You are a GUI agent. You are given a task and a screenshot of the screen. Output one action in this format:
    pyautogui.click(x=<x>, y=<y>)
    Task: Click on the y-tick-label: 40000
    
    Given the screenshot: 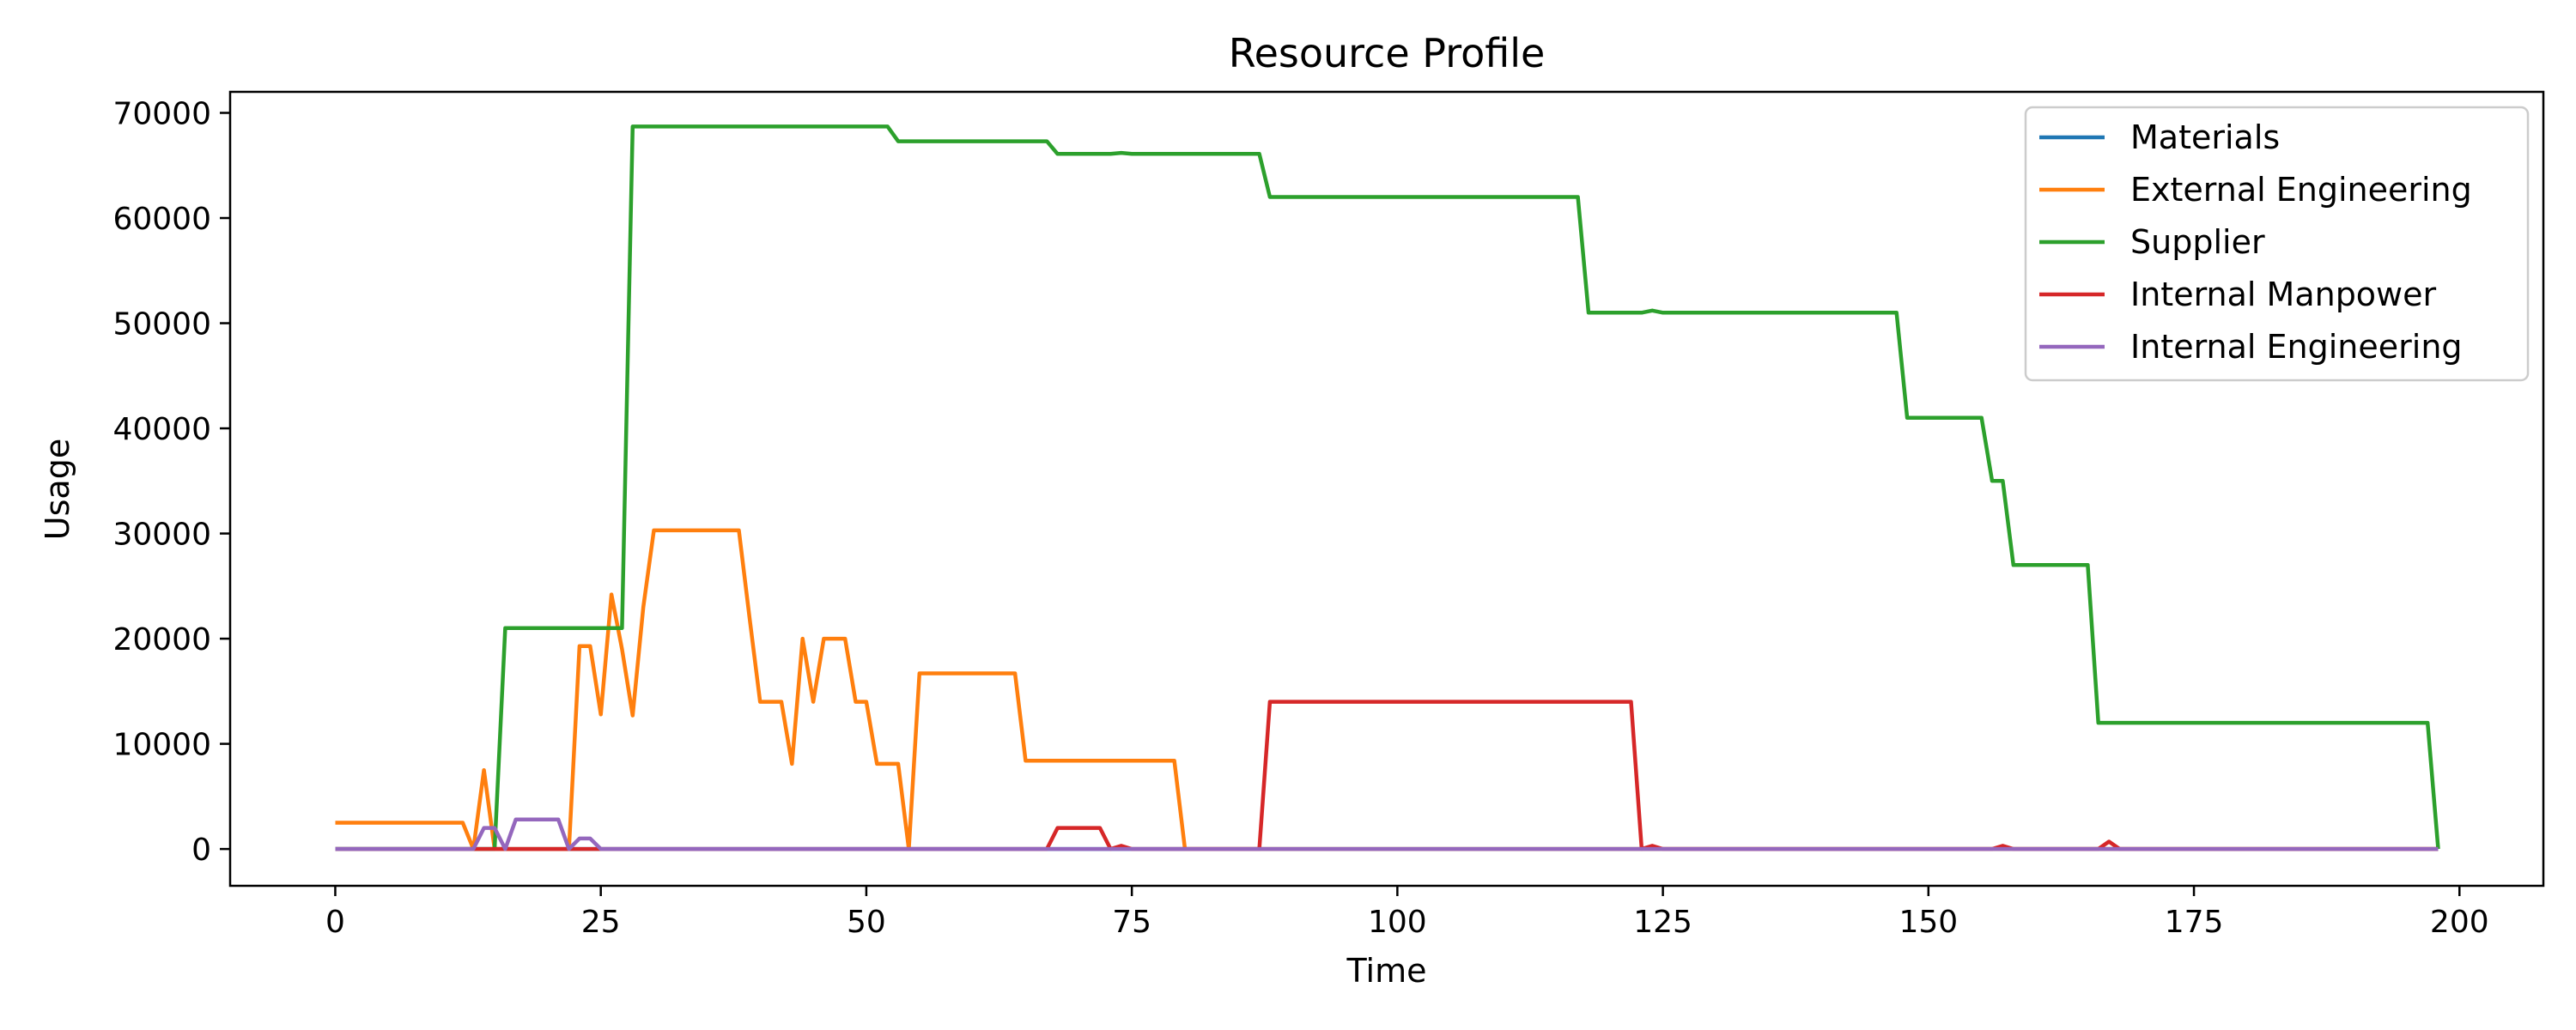 What is the action you would take?
    pyautogui.click(x=161, y=429)
    